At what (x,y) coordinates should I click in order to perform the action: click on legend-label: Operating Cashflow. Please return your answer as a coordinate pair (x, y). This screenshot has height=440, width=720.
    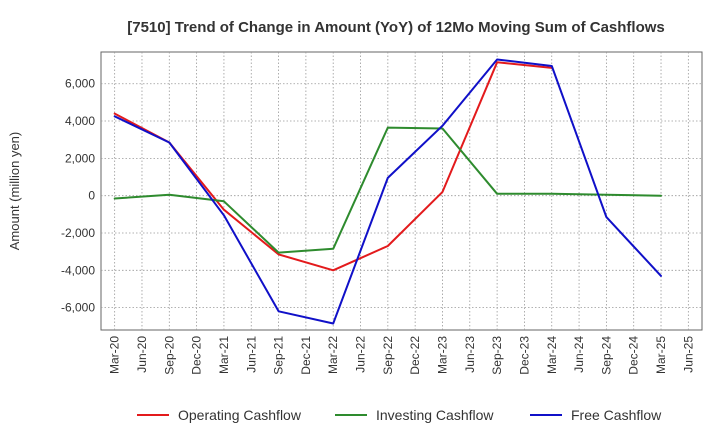
    Looking at the image, I should click on (240, 415).